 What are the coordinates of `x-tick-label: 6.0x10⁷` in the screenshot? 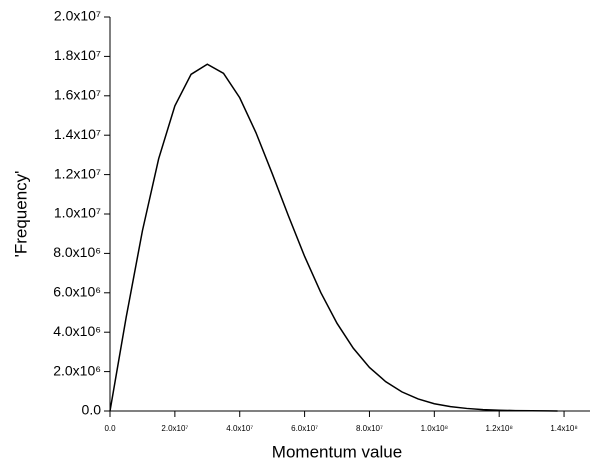 It's located at (304, 428).